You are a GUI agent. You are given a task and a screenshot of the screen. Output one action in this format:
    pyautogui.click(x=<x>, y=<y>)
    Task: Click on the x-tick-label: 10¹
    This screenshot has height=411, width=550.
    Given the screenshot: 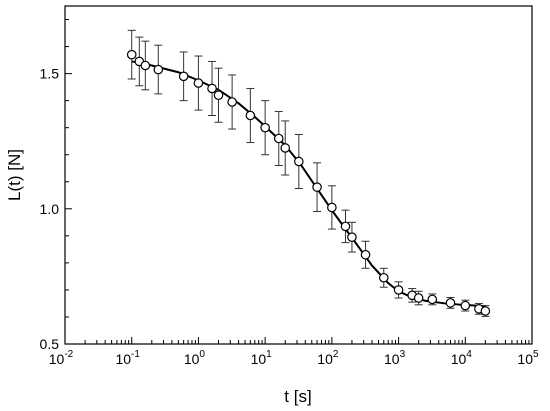 What is the action you would take?
    pyautogui.click(x=262, y=358)
    